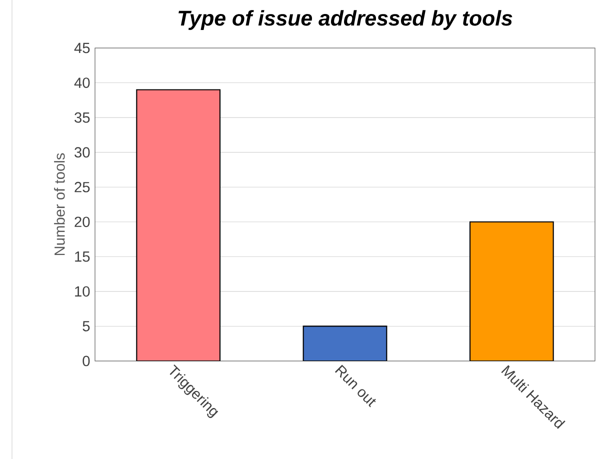  I want to click on y-tick-label: 45, so click(82, 48).